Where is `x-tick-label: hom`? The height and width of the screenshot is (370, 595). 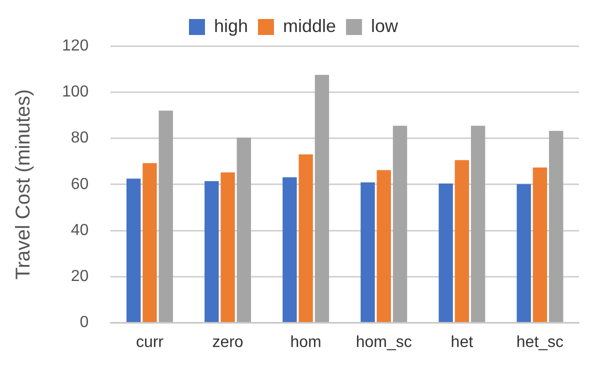 x-tick-label: hom is located at coordinates (306, 342).